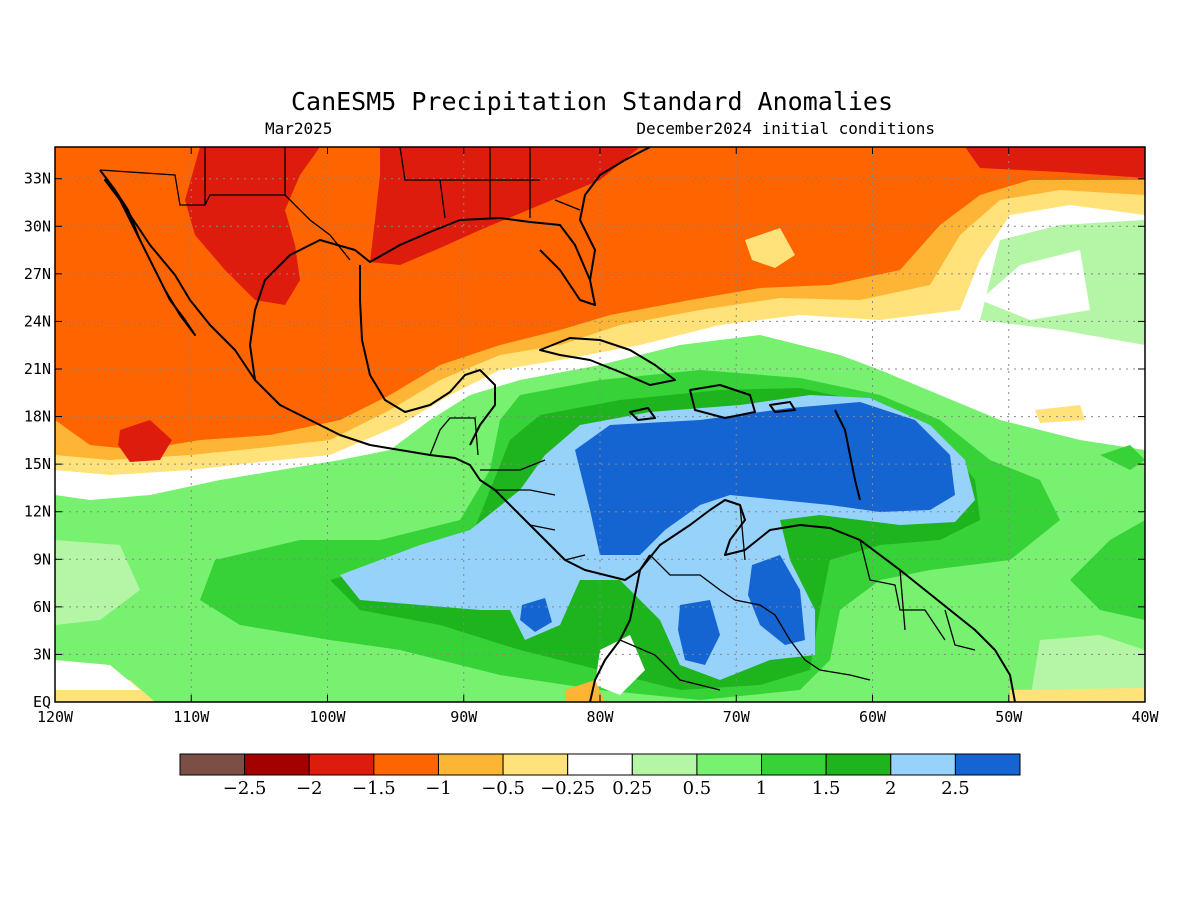 The image size is (1200, 900). What do you see at coordinates (1060, 414) in the screenshot?
I see `field-zone-lightyellow-atlantic-patch` at bounding box center [1060, 414].